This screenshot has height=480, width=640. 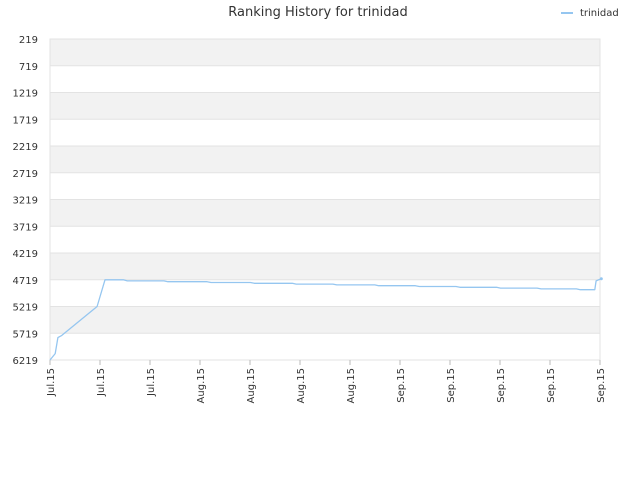 I want to click on y-tick-label: 4219, so click(x=25, y=254).